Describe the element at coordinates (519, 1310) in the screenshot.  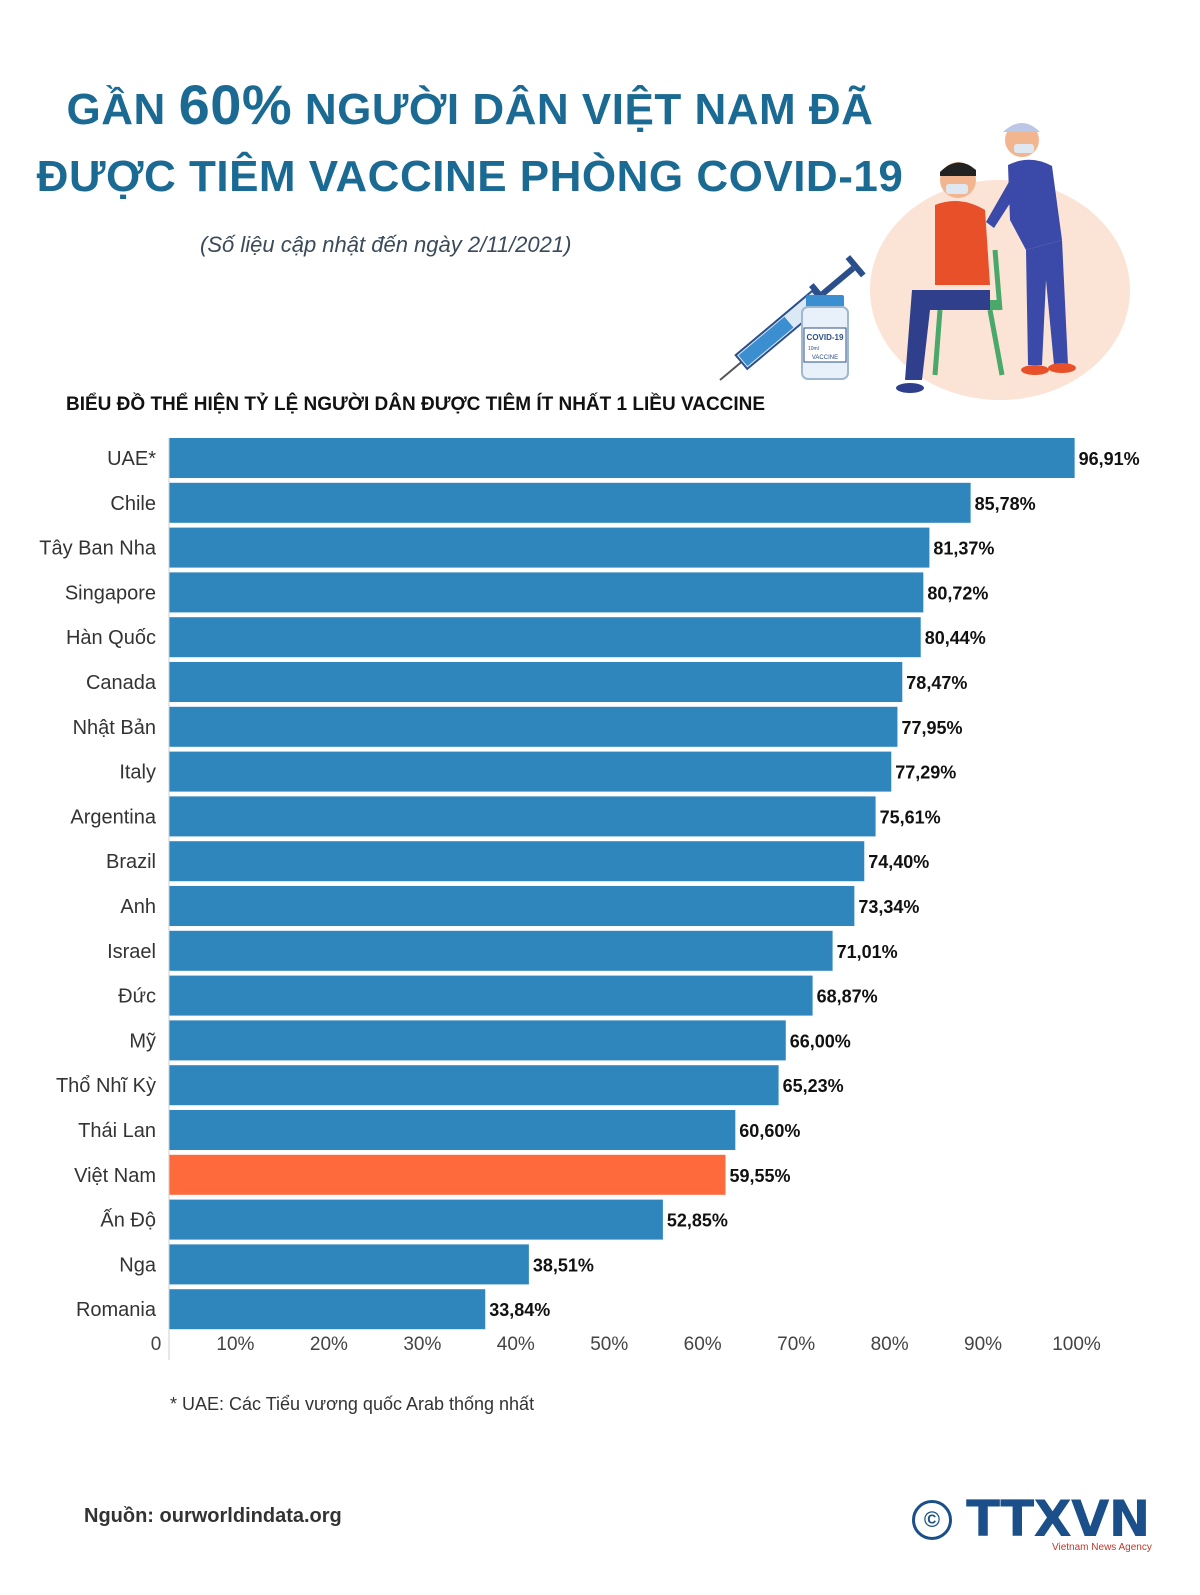
I see `value-label: 33,84%` at that location.